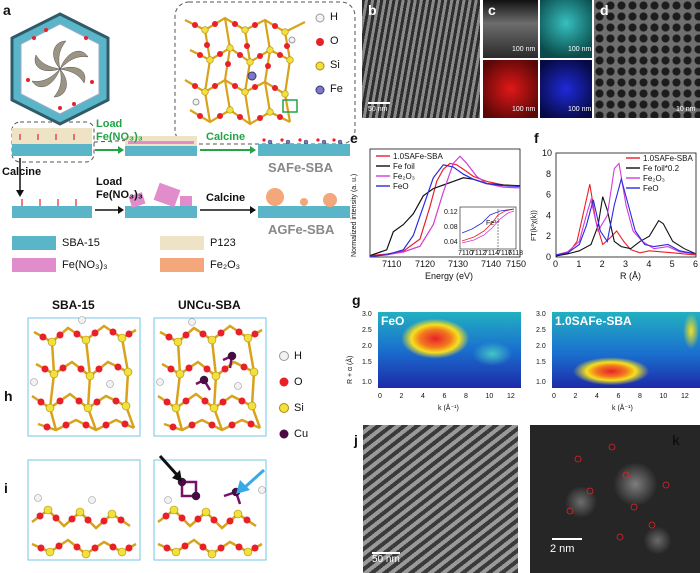 The image size is (700, 573). What do you see at coordinates (119, 195) in the screenshot?
I see `load-formula-bottom: Fe(NO₃)₃` at bounding box center [119, 195].